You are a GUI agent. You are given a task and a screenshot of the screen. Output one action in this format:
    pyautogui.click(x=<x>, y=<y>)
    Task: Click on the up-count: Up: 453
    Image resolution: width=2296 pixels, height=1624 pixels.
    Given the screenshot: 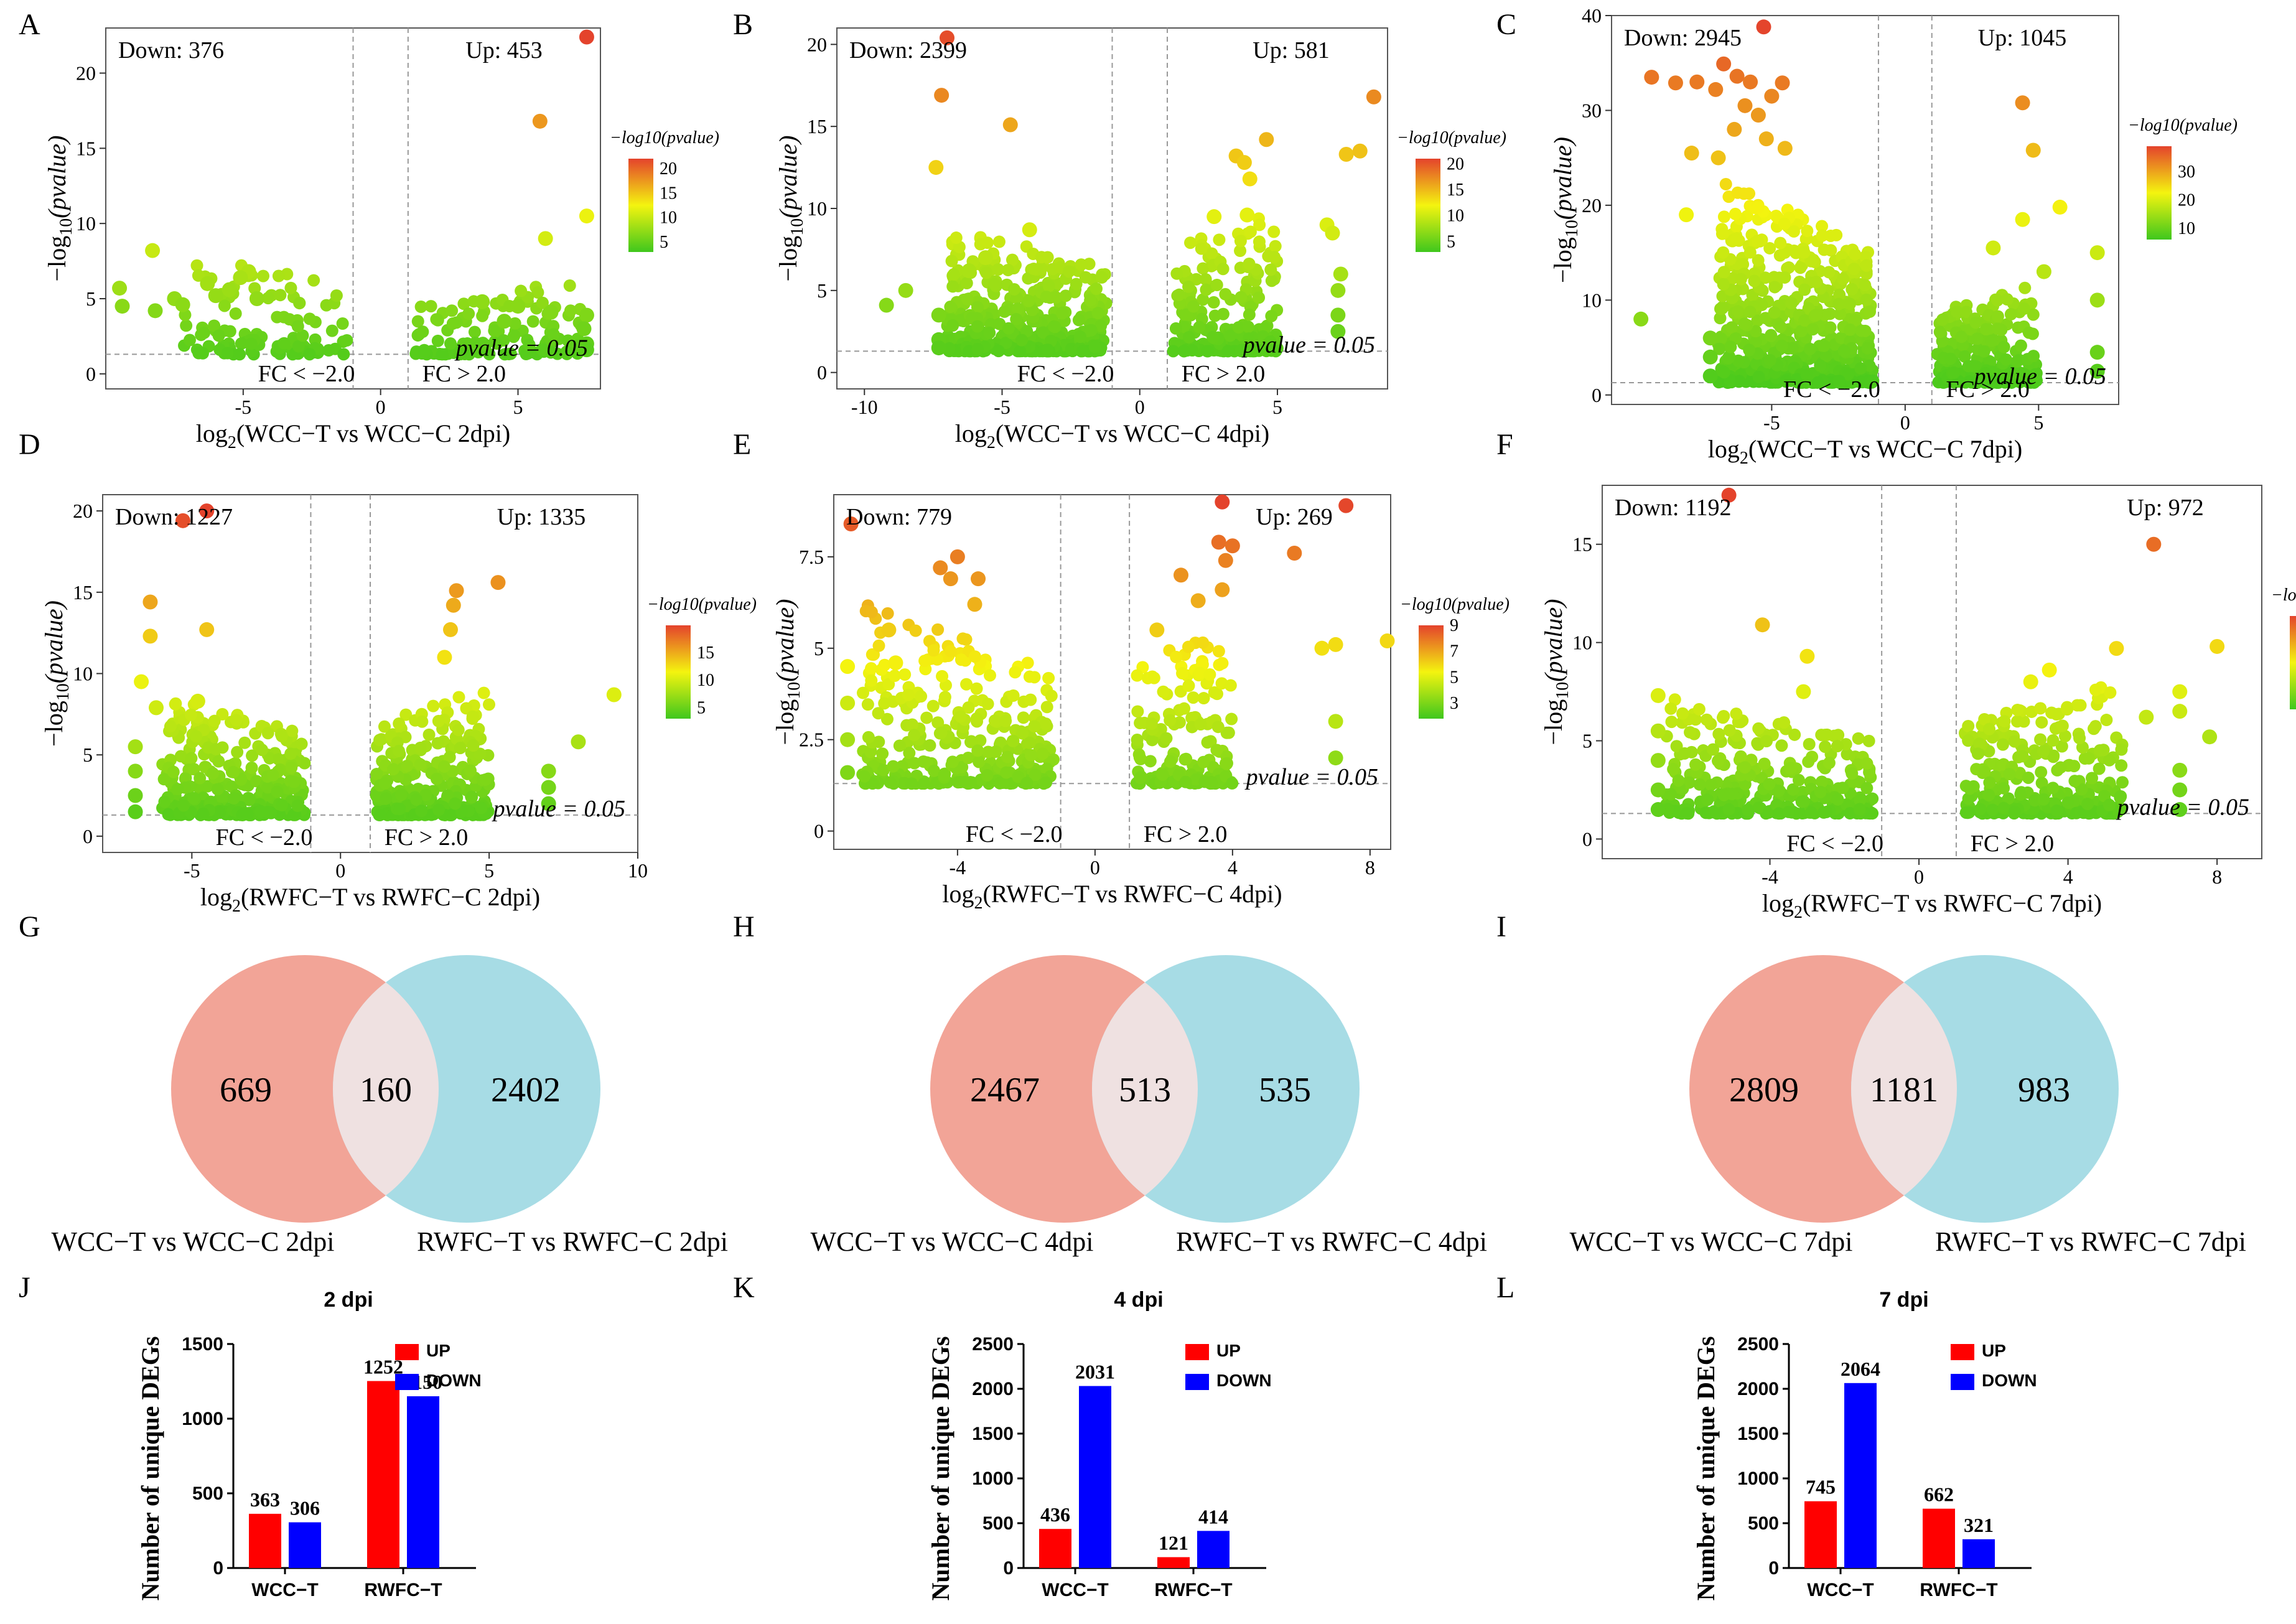 What is the action you would take?
    pyautogui.click(x=504, y=50)
    